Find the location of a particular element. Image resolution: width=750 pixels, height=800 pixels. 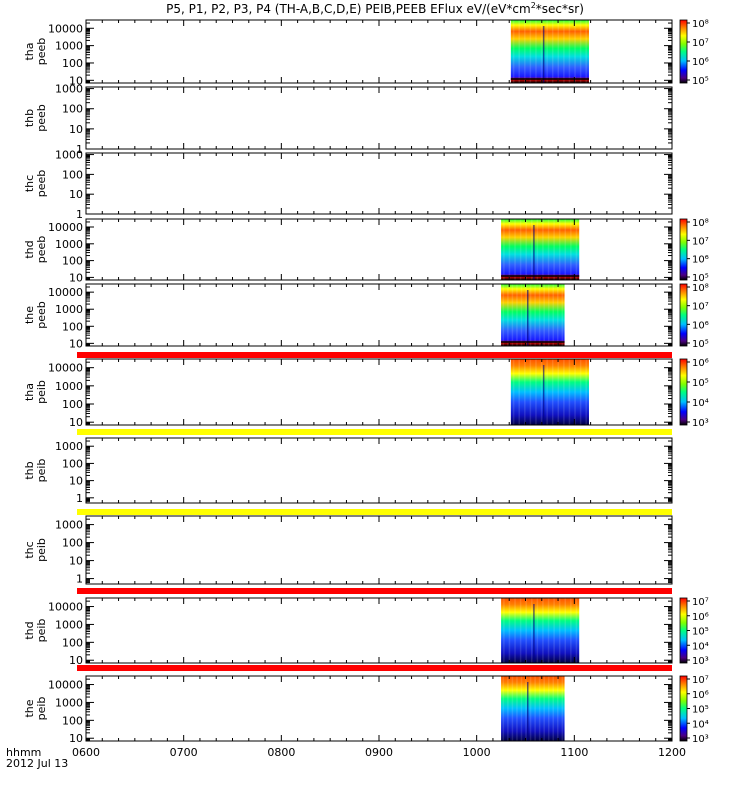

x-tick-label: 0900 is located at coordinates (379, 752).